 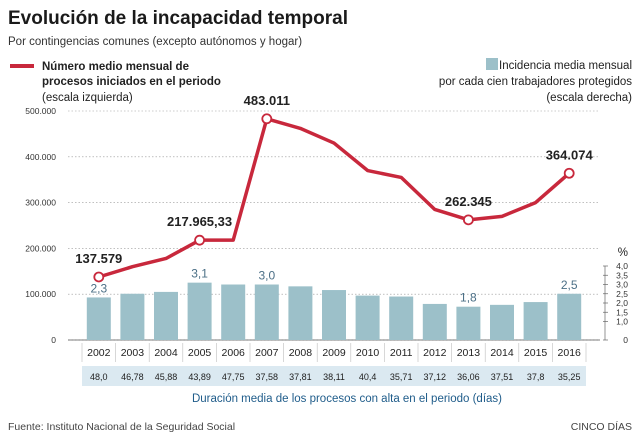 What do you see at coordinates (468, 201) in the screenshot?
I see `line-data-label: 262.345` at bounding box center [468, 201].